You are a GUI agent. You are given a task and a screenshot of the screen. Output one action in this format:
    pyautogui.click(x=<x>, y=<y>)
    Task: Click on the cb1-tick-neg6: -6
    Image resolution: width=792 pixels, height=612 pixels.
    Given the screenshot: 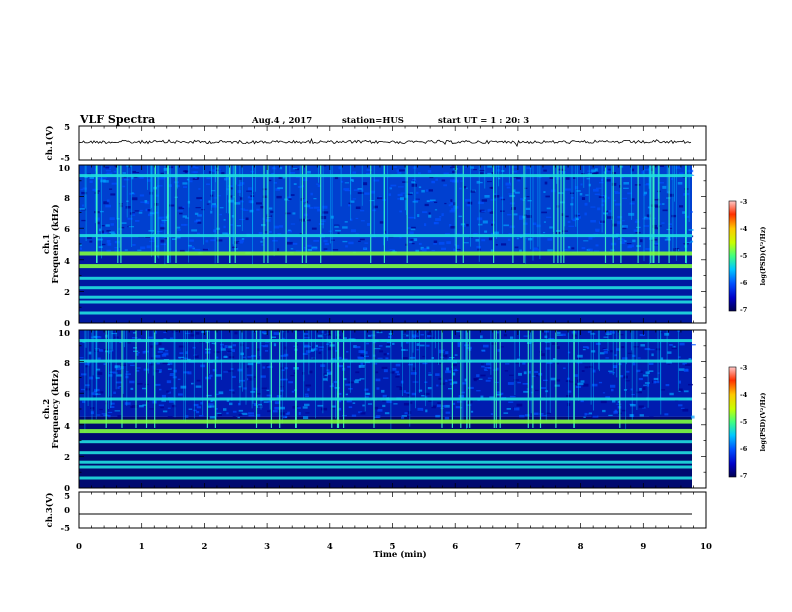 What is the action you would take?
    pyautogui.click(x=744, y=283)
    